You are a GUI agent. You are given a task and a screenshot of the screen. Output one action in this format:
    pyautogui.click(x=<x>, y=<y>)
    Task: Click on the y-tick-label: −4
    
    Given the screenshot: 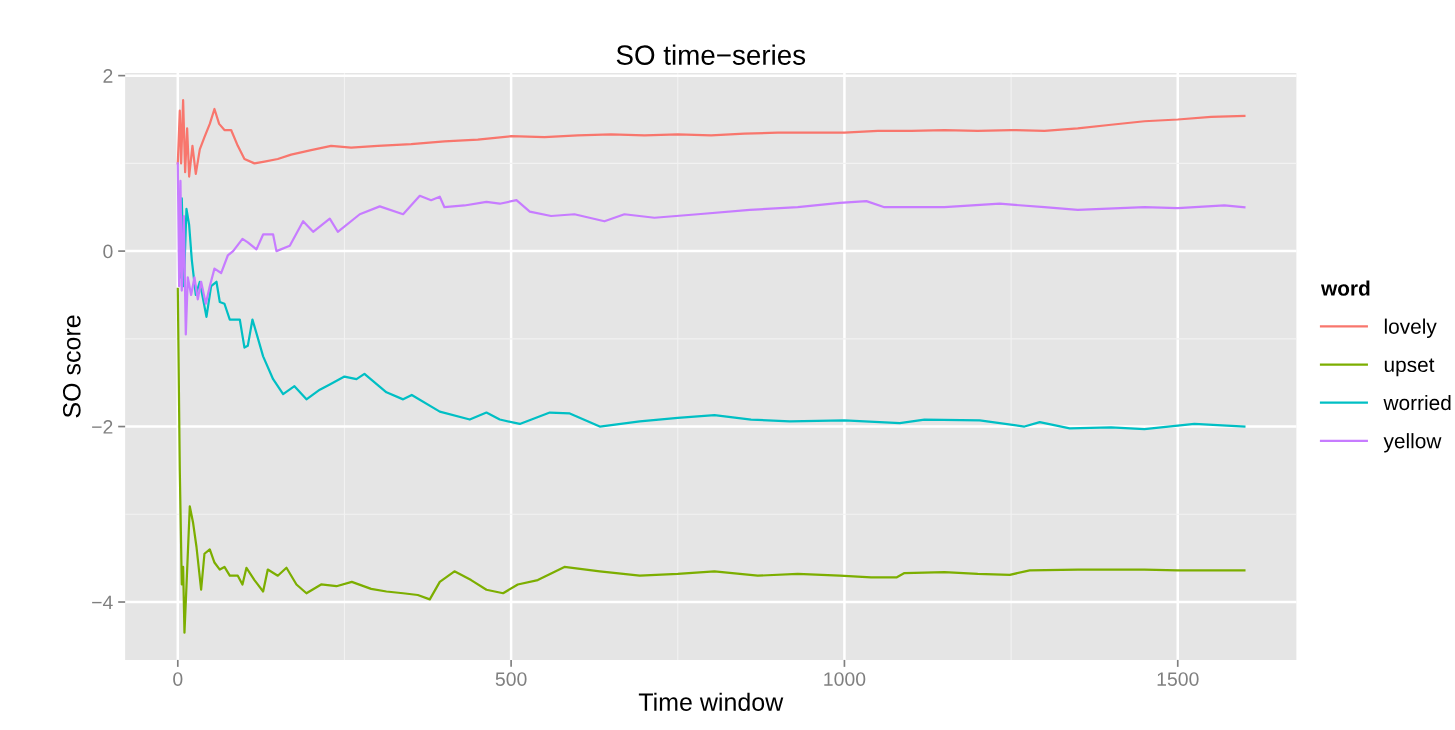 What is the action you would take?
    pyautogui.click(x=102, y=602)
    